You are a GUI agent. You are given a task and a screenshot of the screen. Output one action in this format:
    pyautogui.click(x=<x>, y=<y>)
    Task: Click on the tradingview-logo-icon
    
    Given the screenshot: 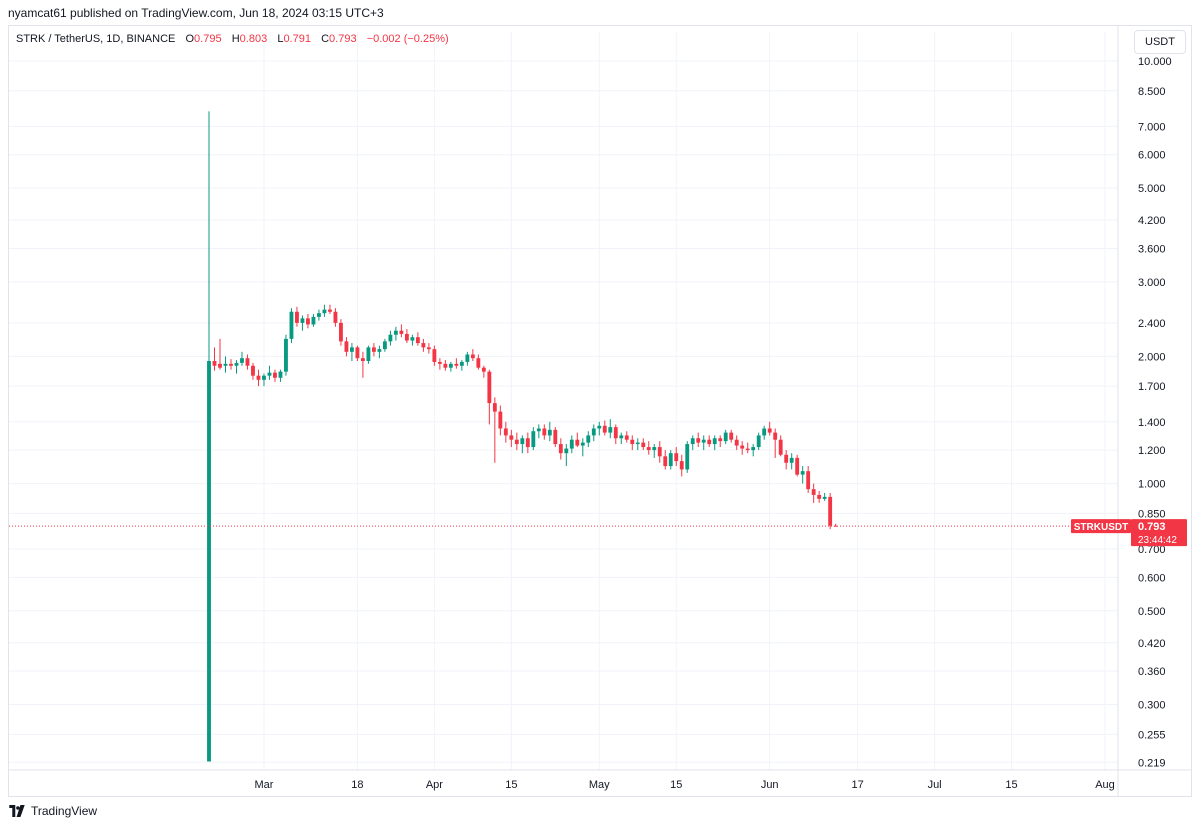 What is the action you would take?
    pyautogui.click(x=17, y=811)
    